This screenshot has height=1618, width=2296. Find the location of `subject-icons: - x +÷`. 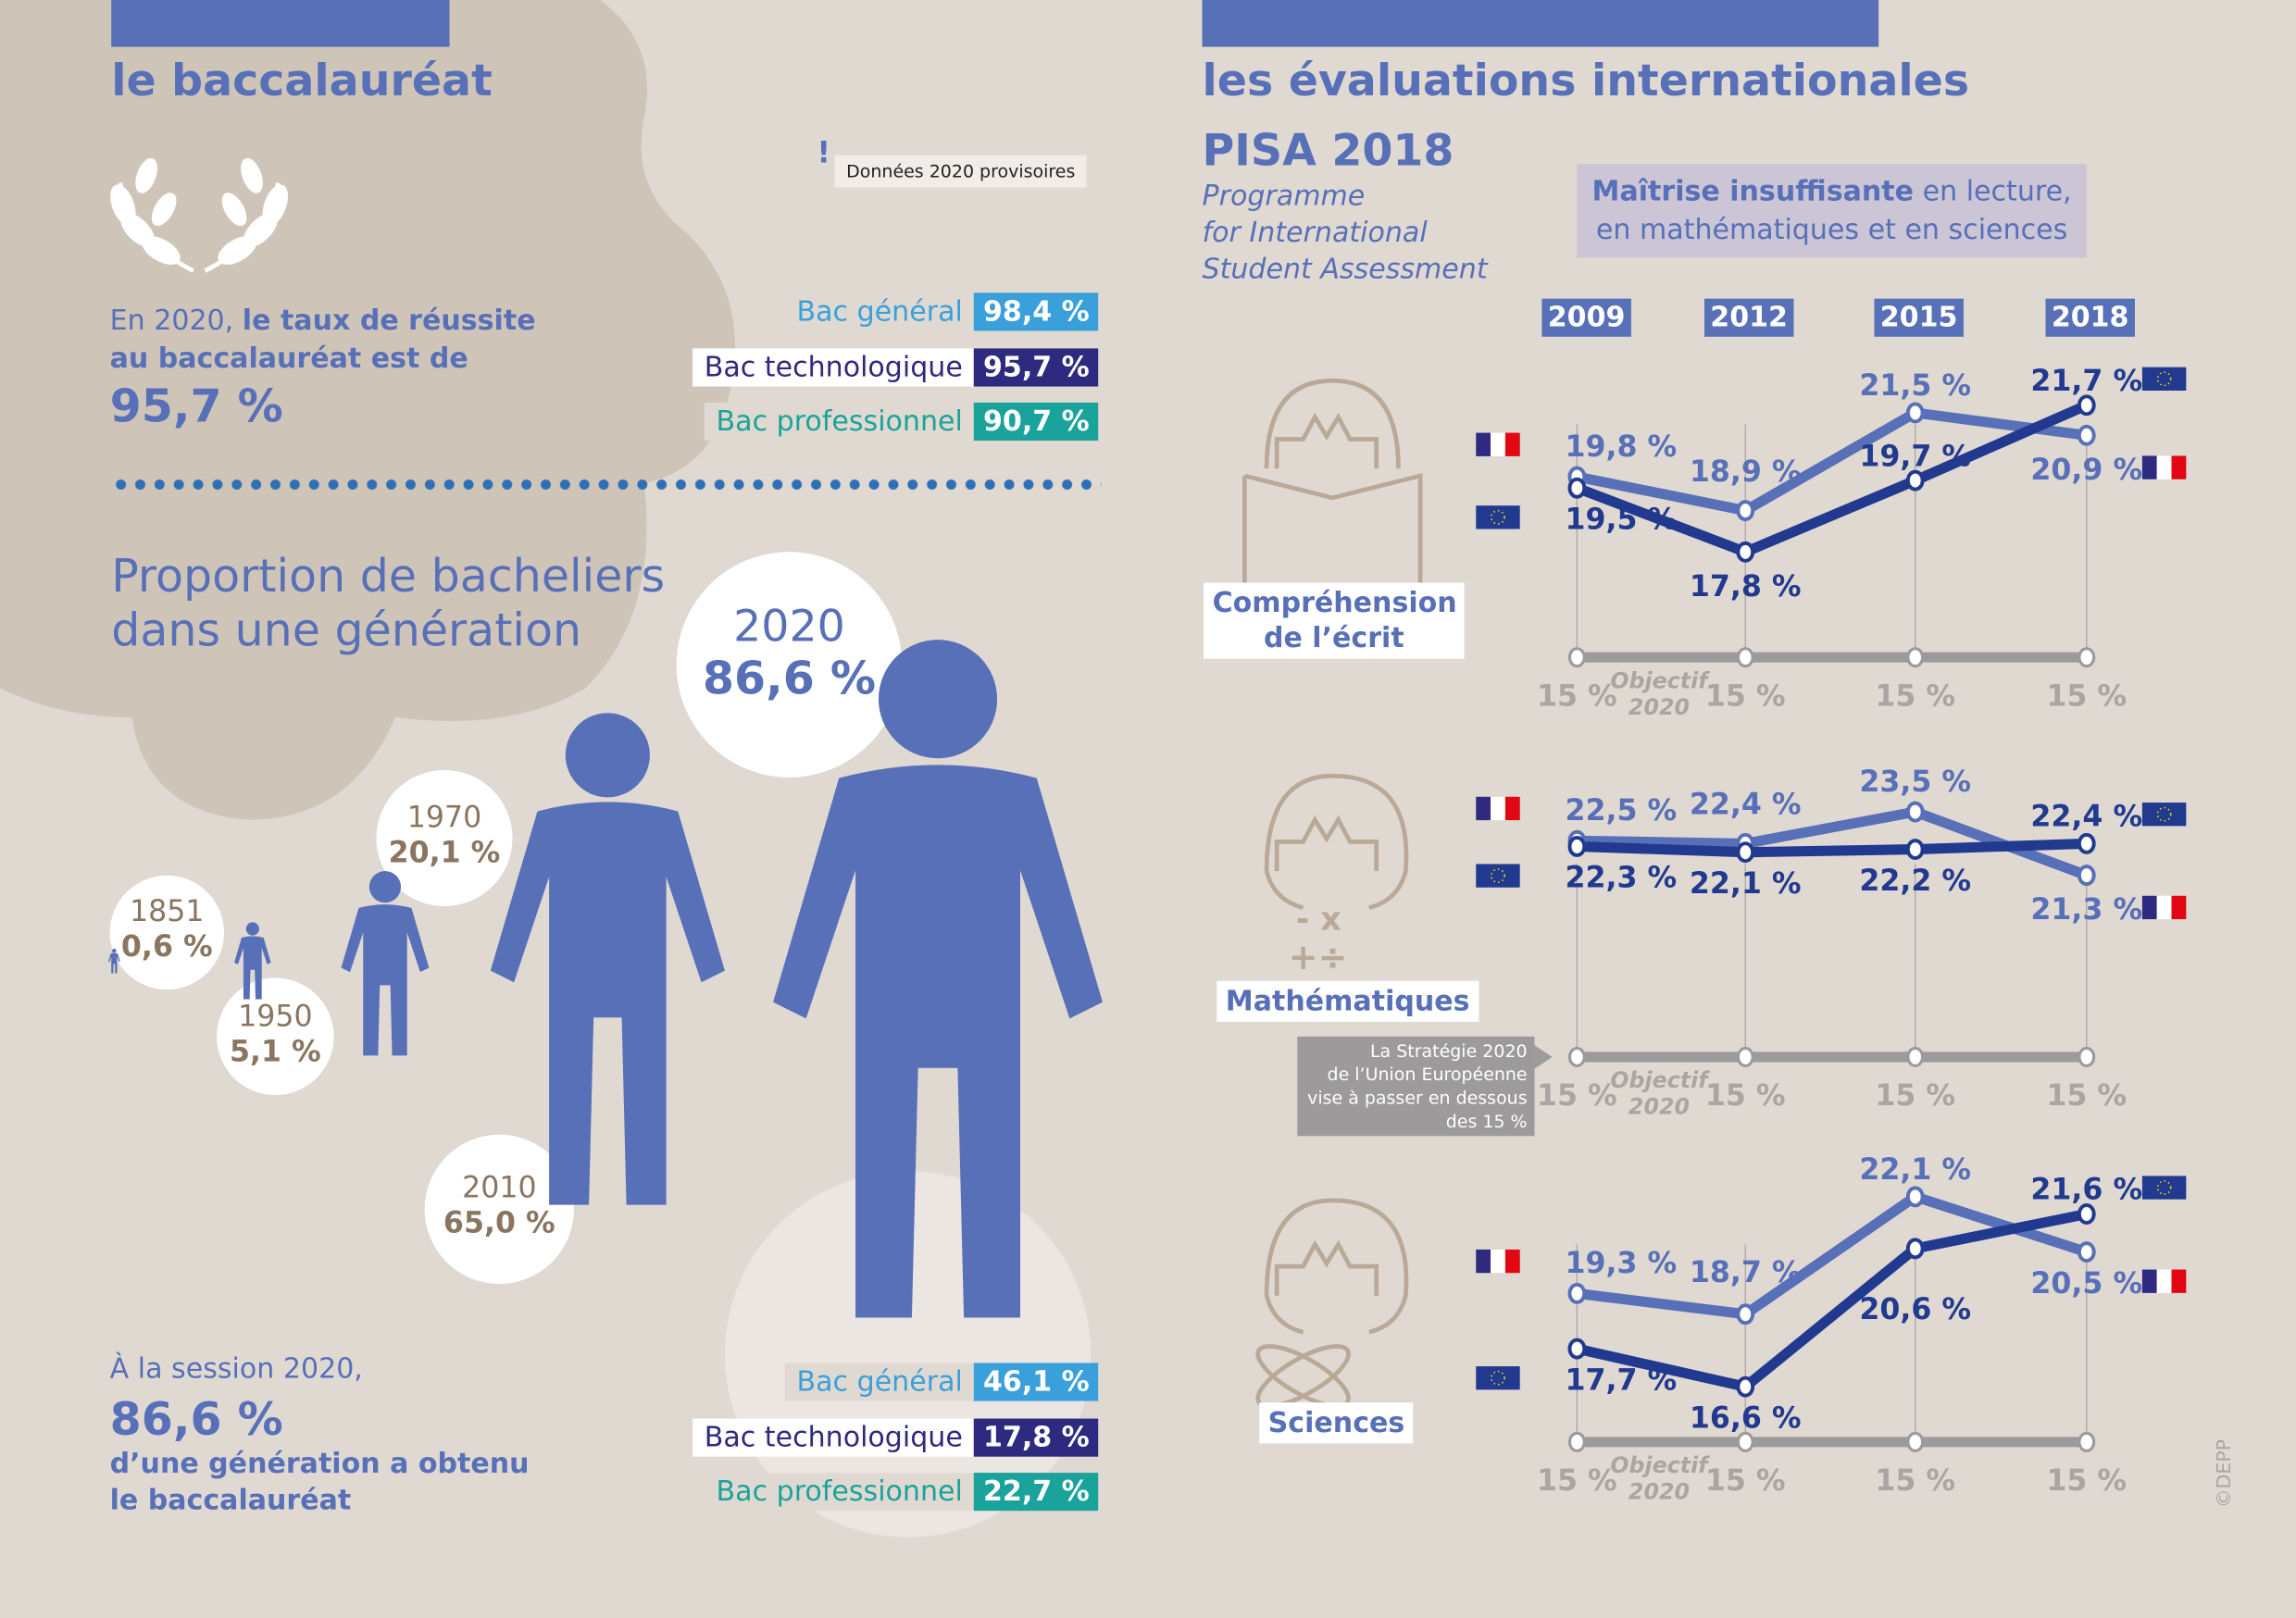

subject-icons: - x +÷ is located at coordinates (1332, 893).